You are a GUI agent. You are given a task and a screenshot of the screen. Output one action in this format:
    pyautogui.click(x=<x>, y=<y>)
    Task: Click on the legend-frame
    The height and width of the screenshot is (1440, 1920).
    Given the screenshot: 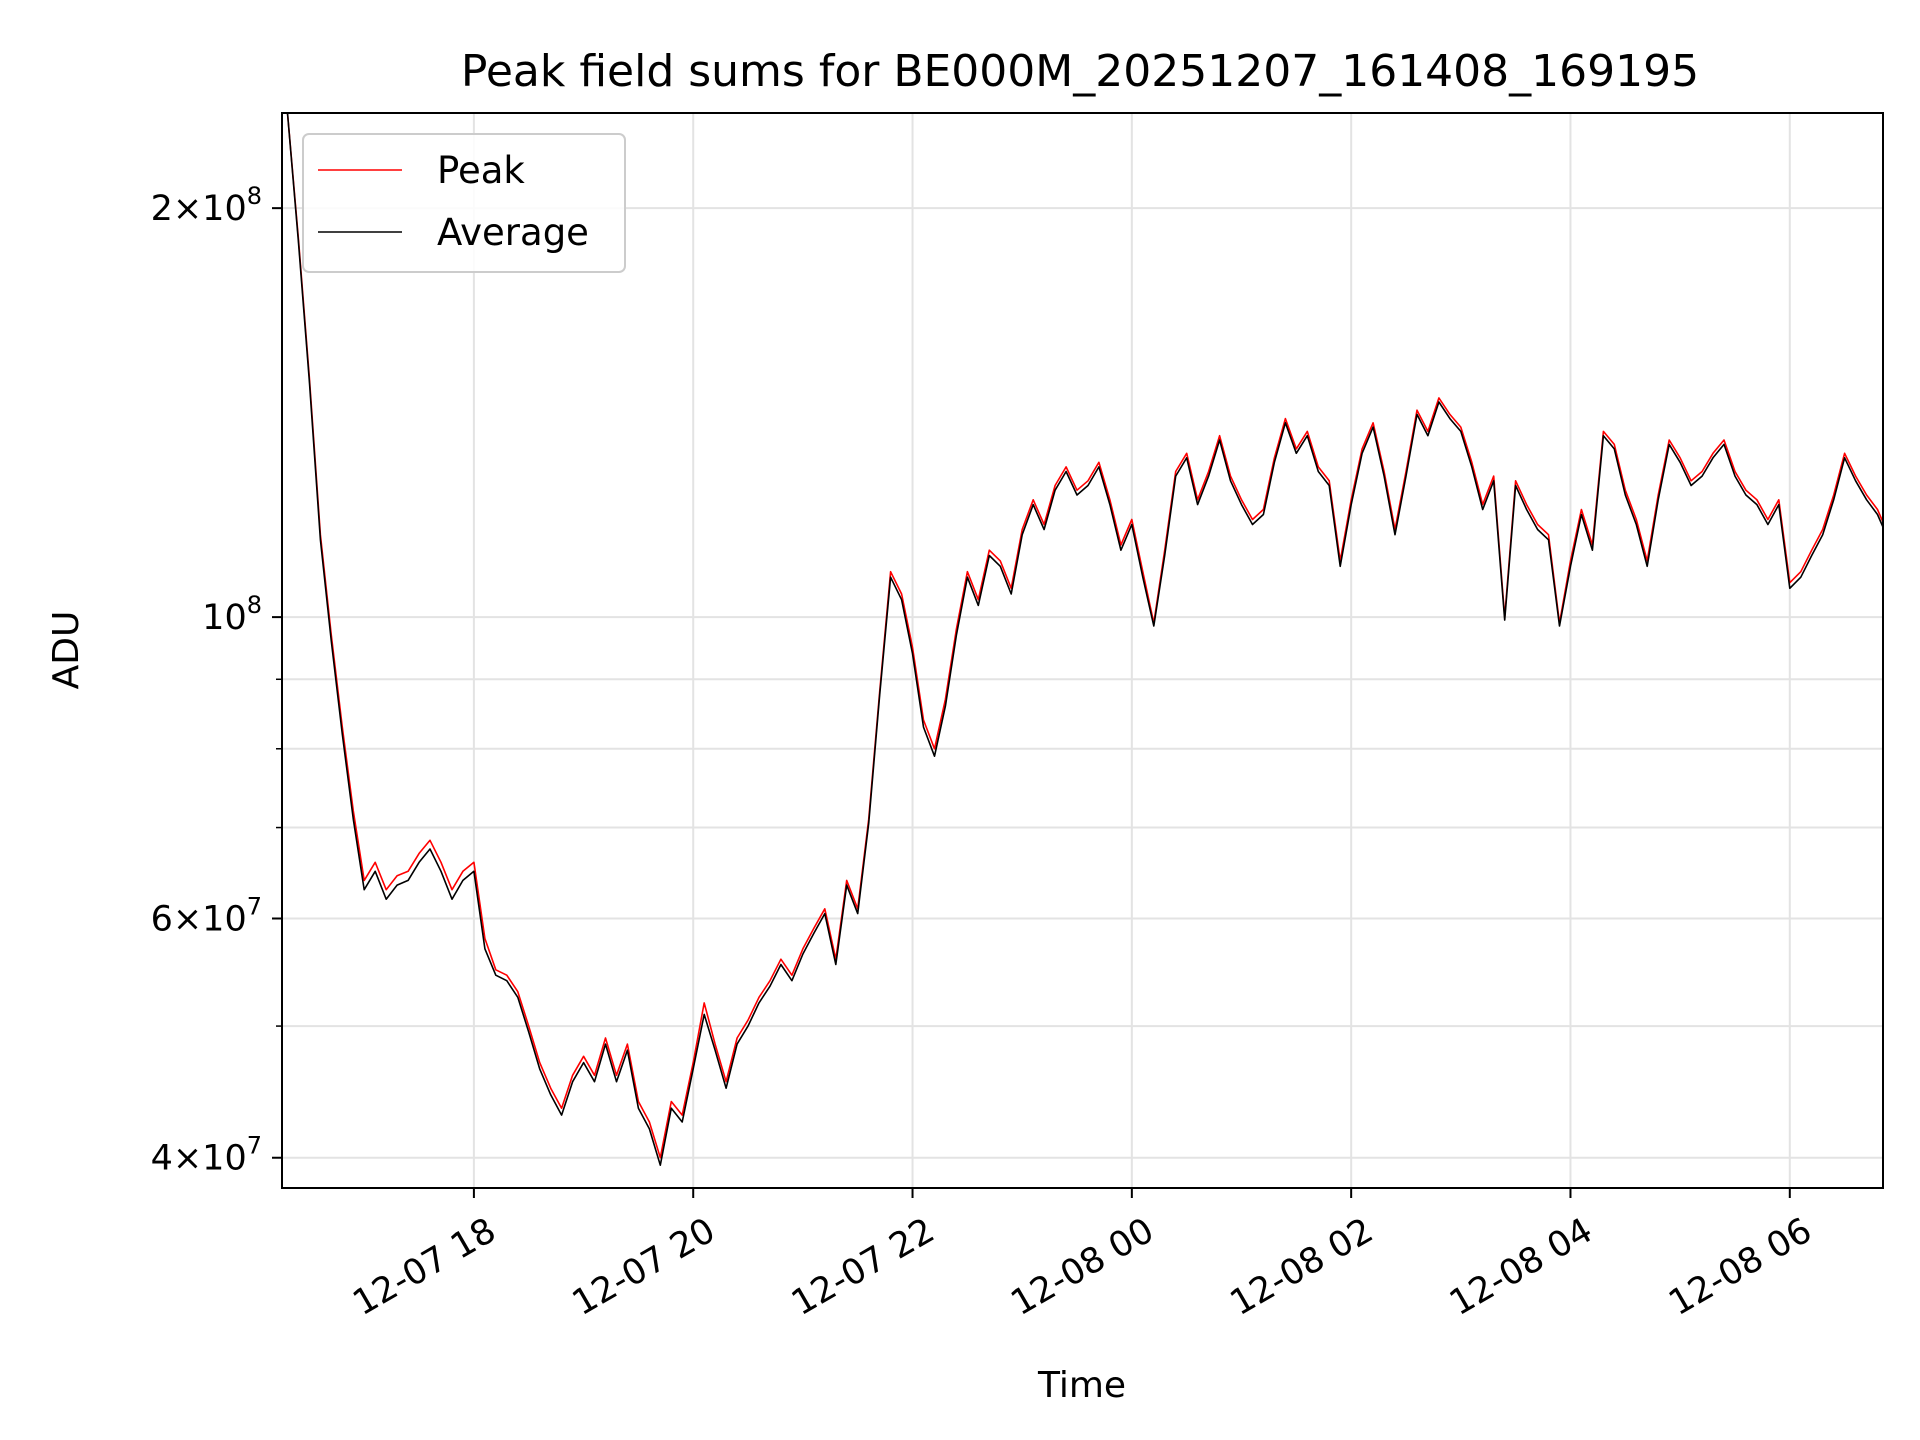 What is the action you would take?
    pyautogui.click(x=464, y=203)
    